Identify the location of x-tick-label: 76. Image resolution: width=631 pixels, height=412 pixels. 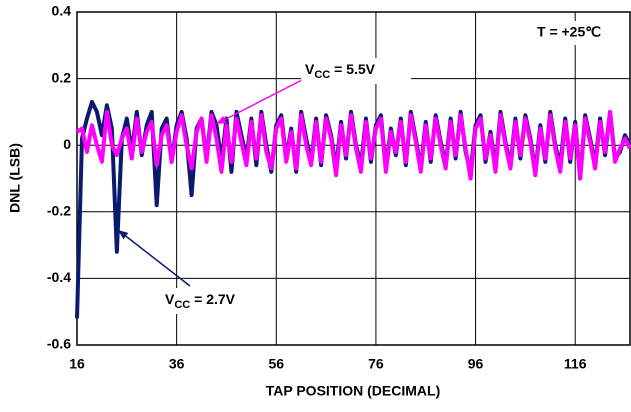
(376, 364).